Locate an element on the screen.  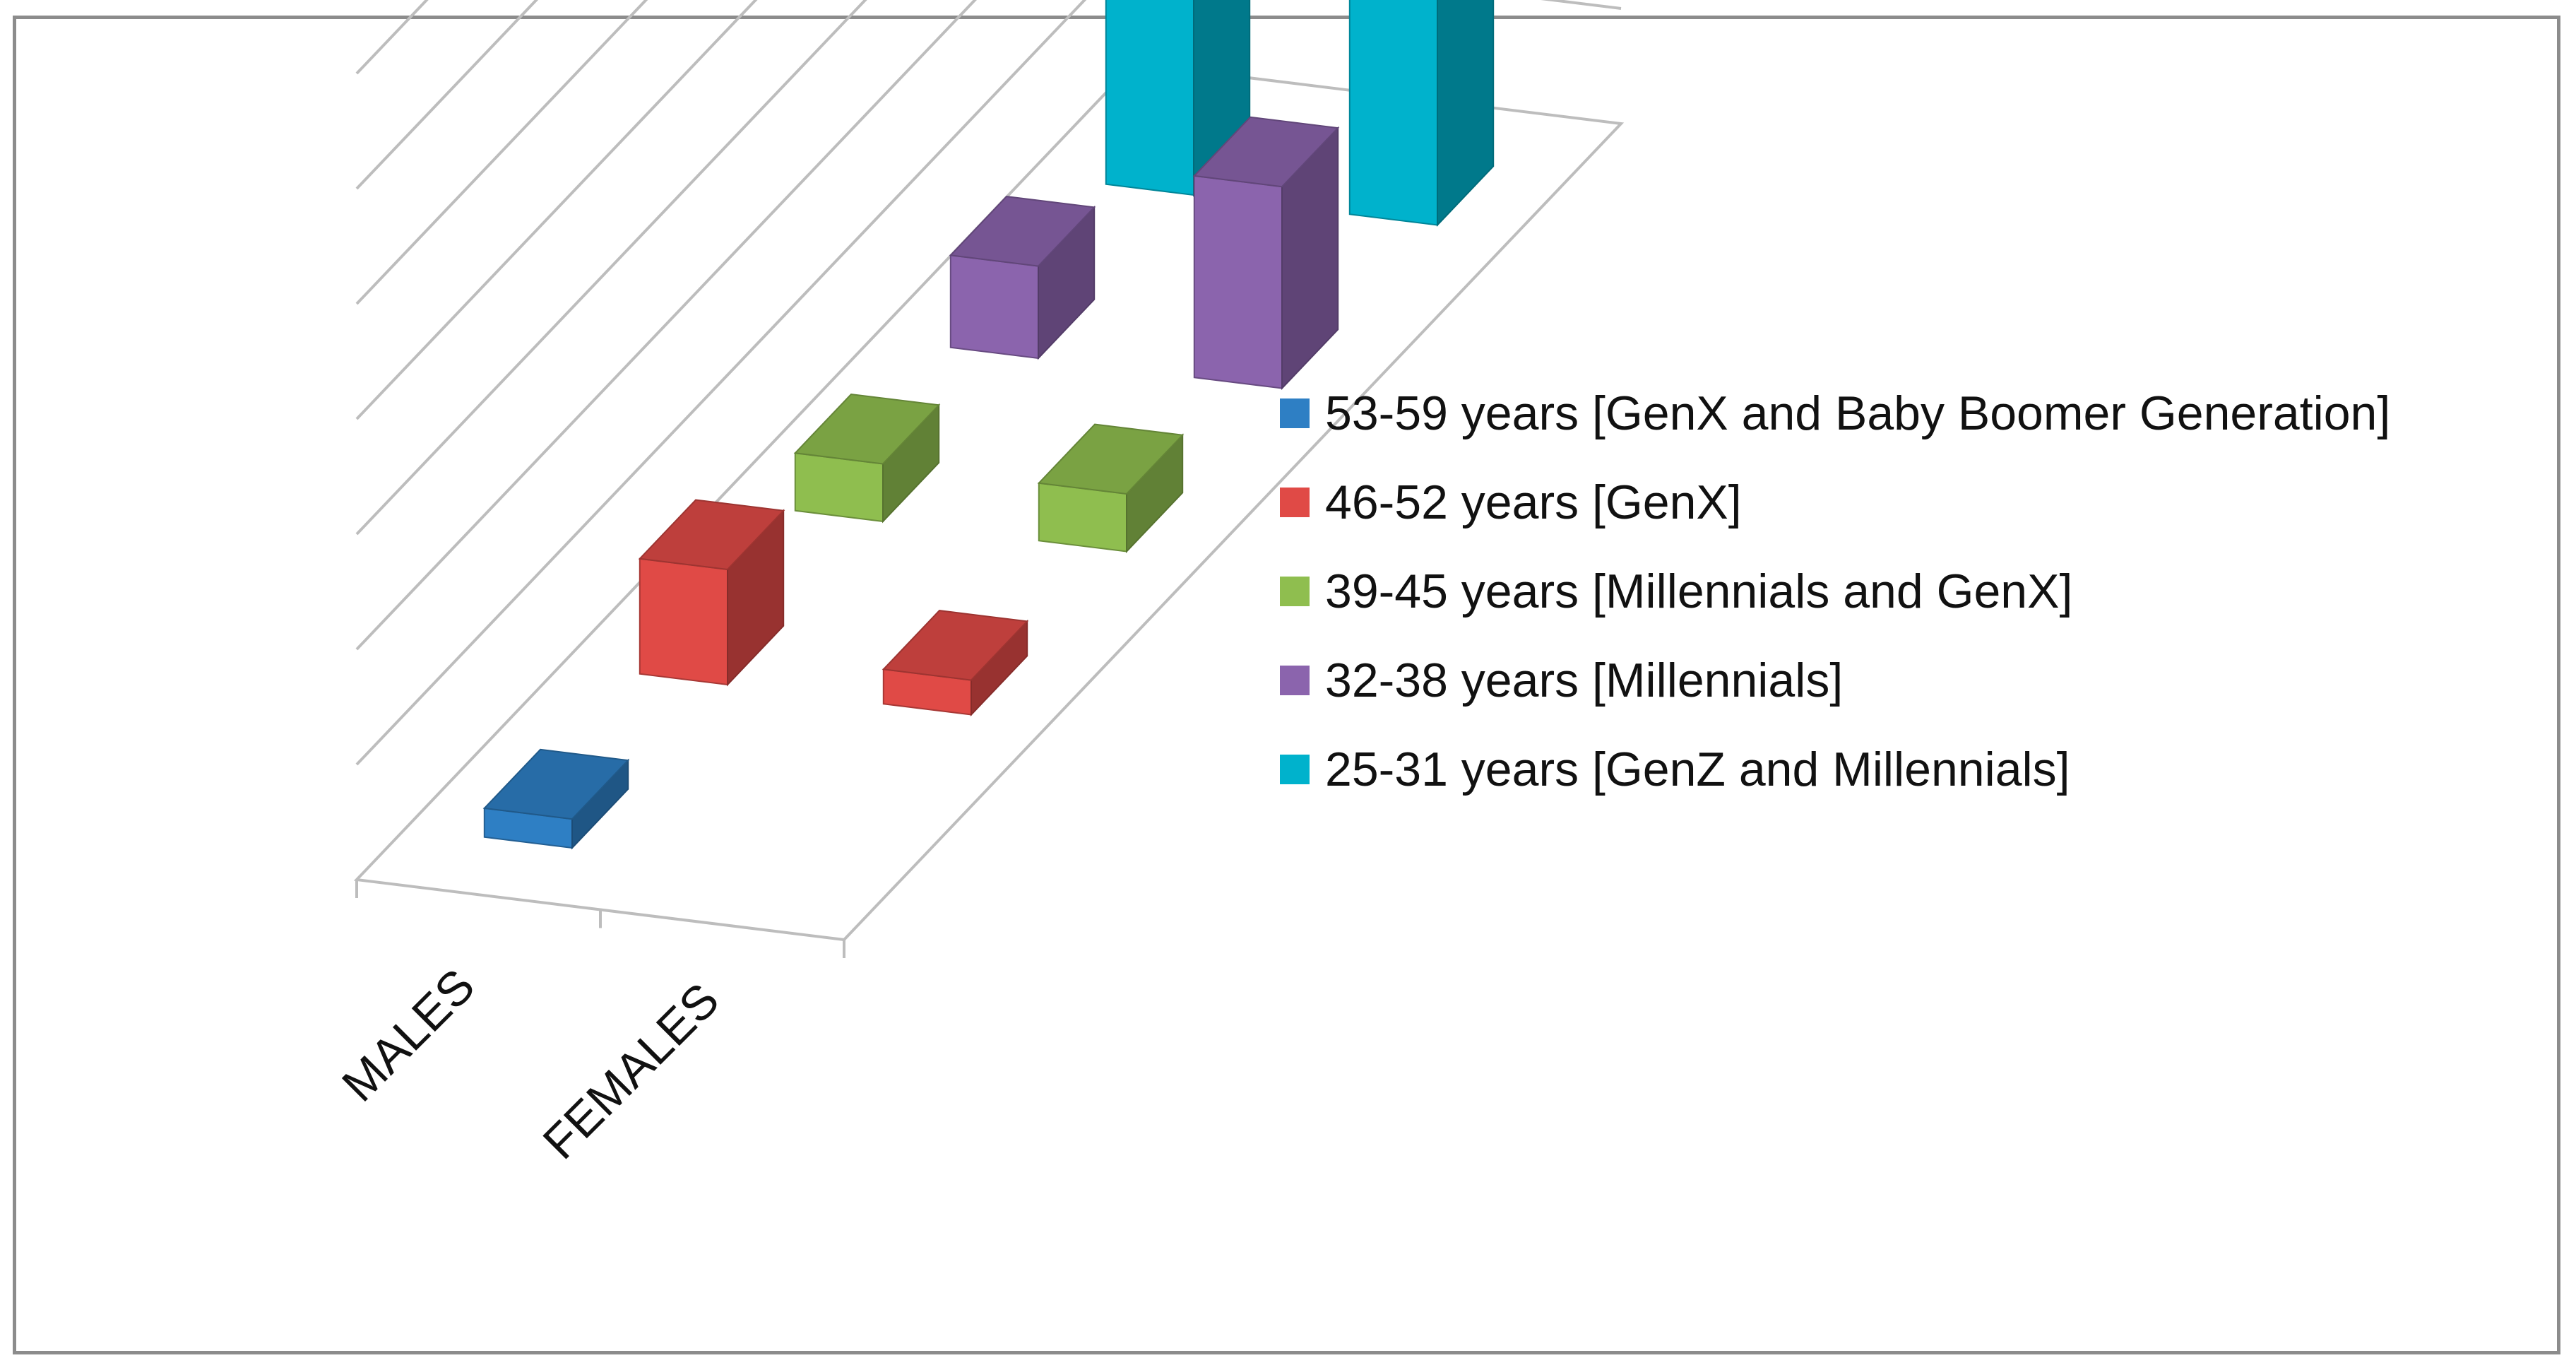
legend-label: 39-45 years [Millennials and GenX] is located at coordinates (1699, 591).